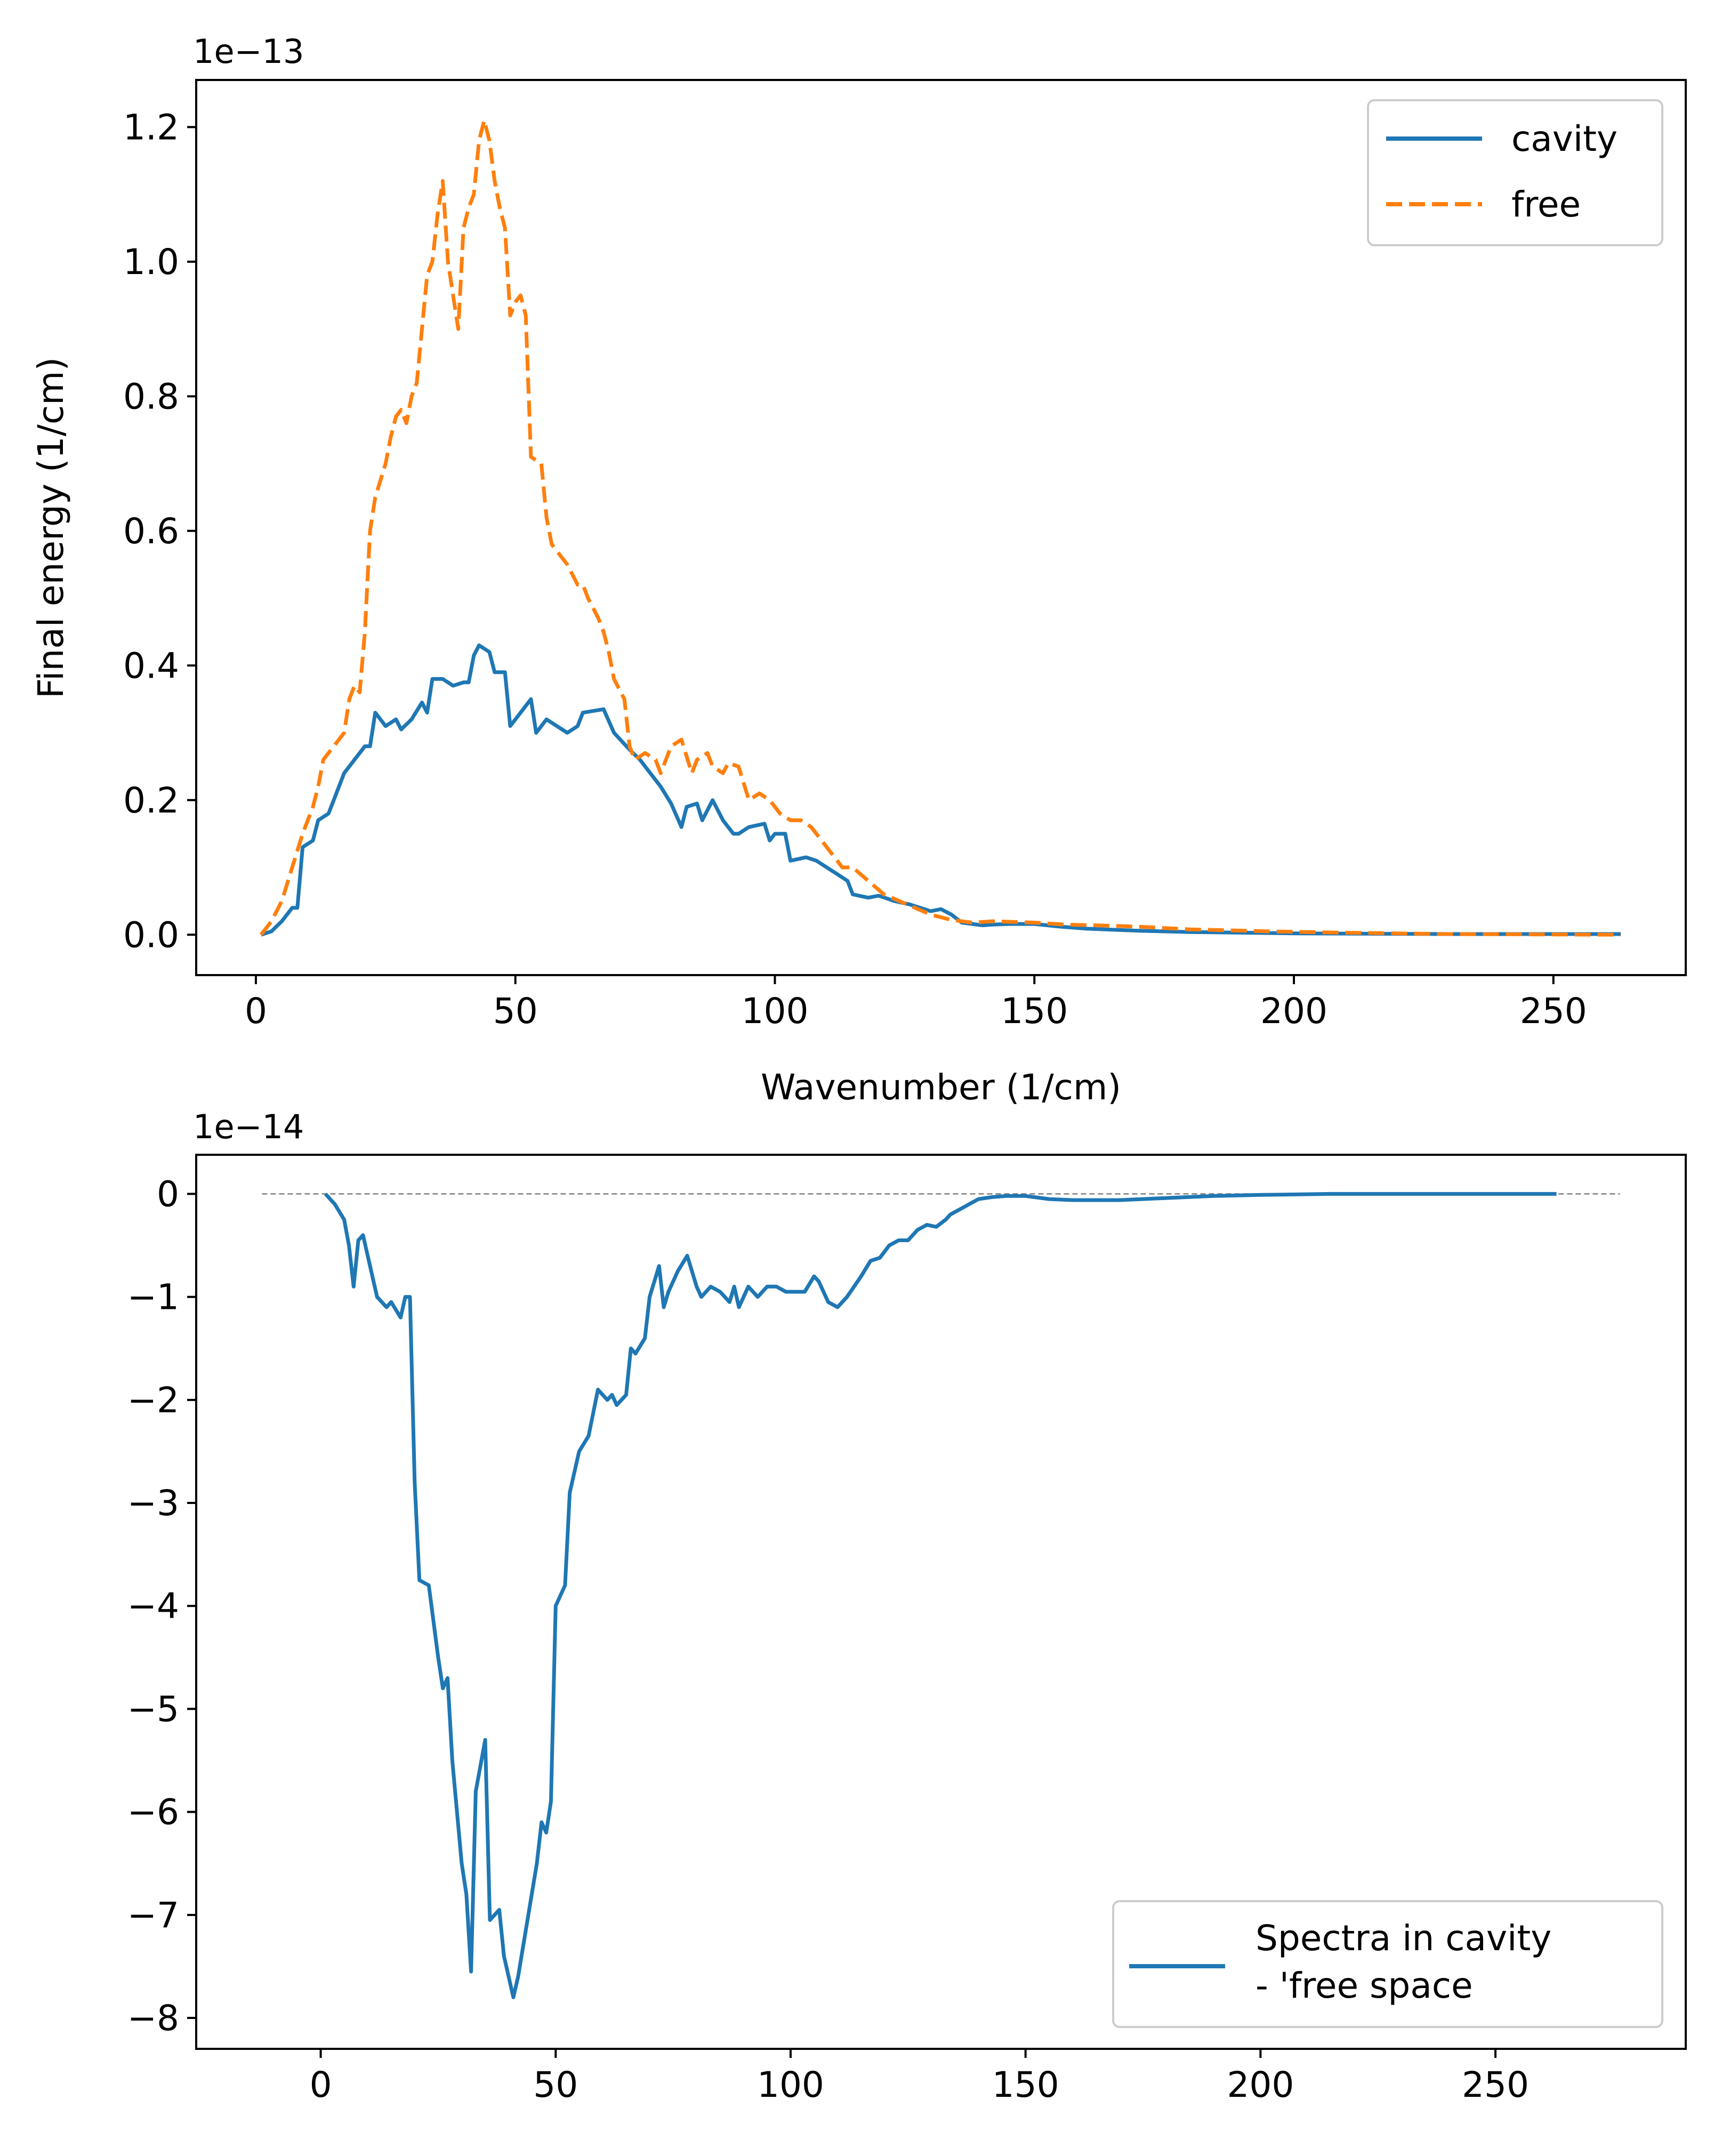 This screenshot has height=2156, width=1714. Describe the element at coordinates (151, 665) in the screenshot. I see `top-chart-y-tick-label: 0.4` at that location.